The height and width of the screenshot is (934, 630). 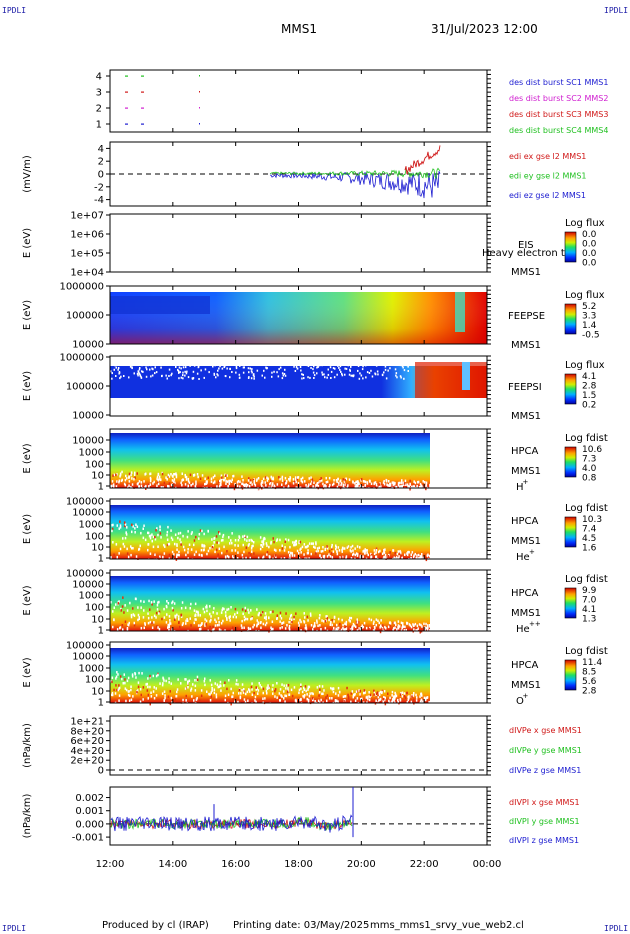 I want to click on colorbar-tick-feepsi: 2.8, so click(x=589, y=387).